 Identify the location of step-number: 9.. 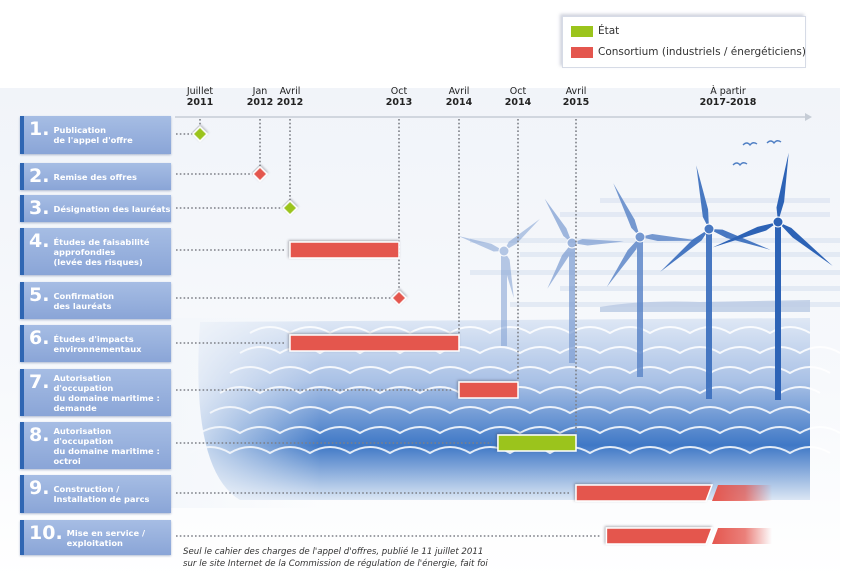
(39, 488).